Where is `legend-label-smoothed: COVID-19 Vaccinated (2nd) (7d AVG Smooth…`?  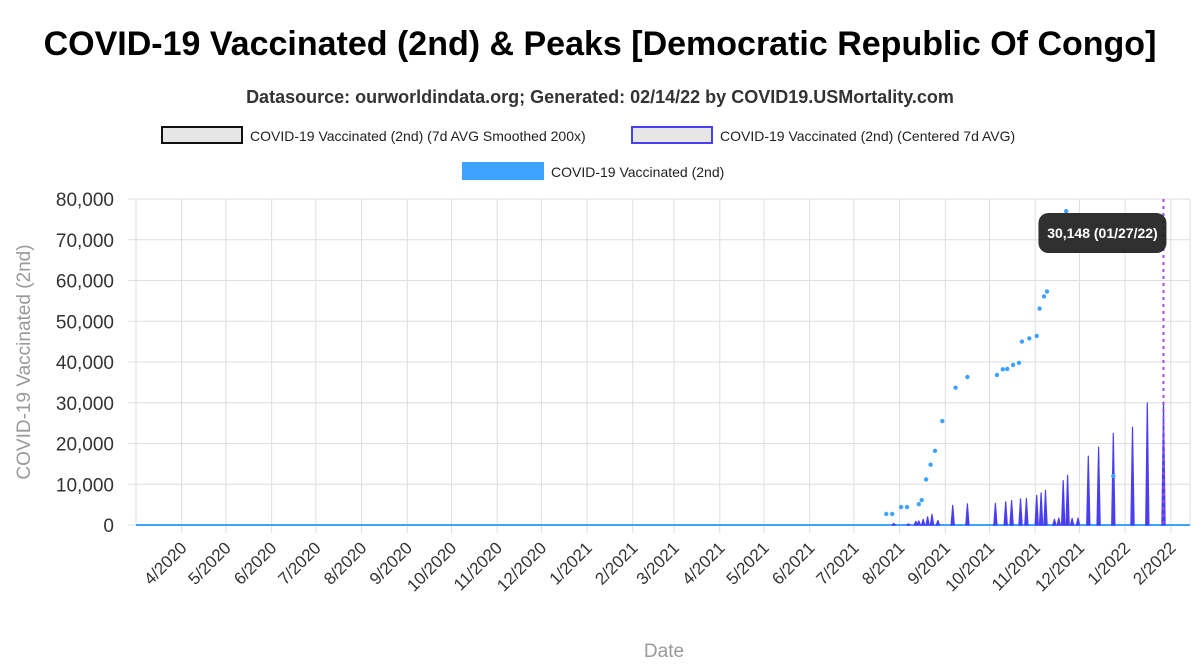 legend-label-smoothed: COVID-19 Vaccinated (2nd) (7d AVG Smooth… is located at coordinates (418, 136).